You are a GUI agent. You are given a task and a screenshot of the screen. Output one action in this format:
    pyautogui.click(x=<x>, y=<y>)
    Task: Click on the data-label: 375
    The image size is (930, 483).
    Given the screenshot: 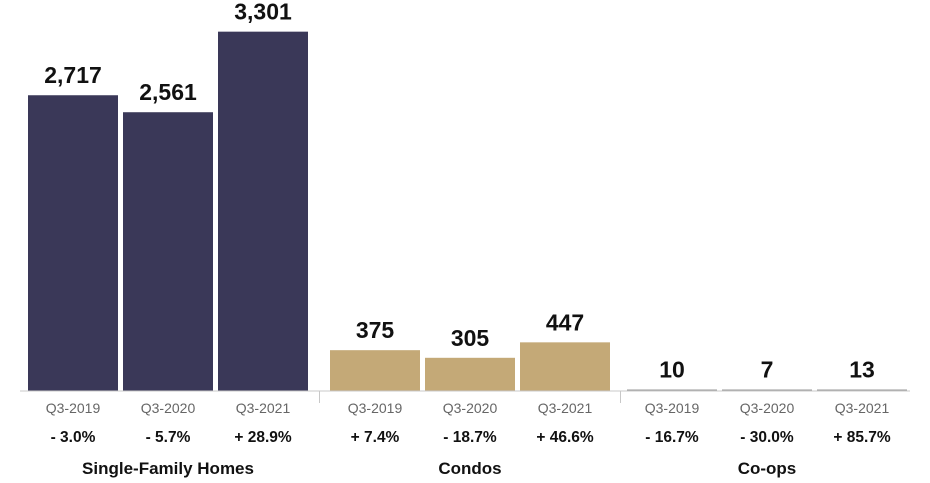 What is the action you would take?
    pyautogui.click(x=375, y=330)
    